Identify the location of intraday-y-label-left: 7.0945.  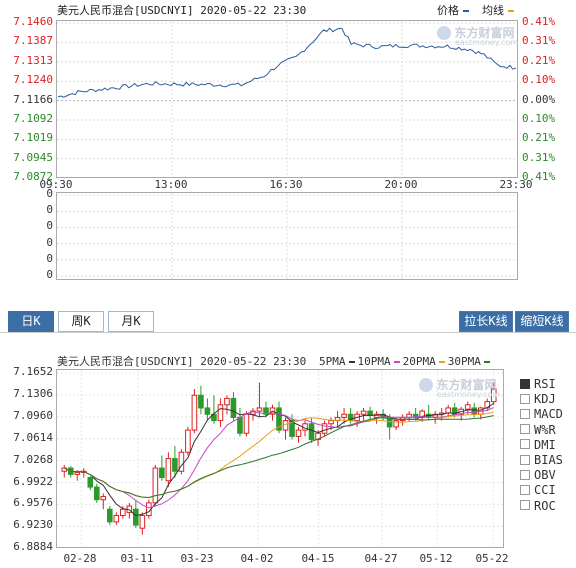
(33, 157).